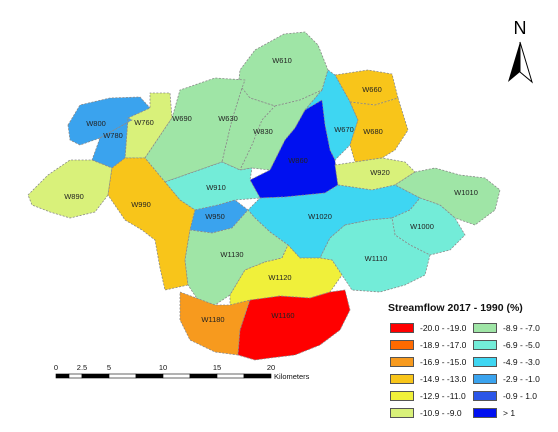  I want to click on watershed-label-w890: W890, so click(74, 196).